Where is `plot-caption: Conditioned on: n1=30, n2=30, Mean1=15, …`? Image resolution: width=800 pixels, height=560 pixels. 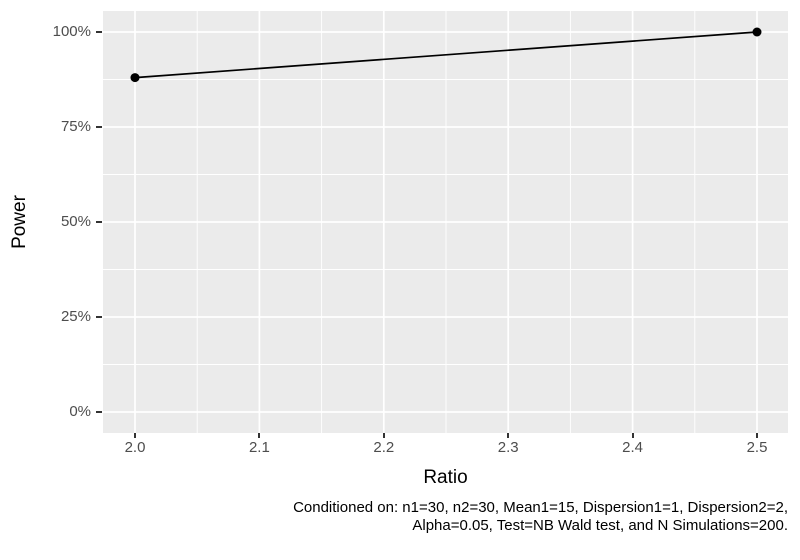 plot-caption: Conditioned on: n1=30, n2=30, Mean1=15, … is located at coordinates (540, 517).